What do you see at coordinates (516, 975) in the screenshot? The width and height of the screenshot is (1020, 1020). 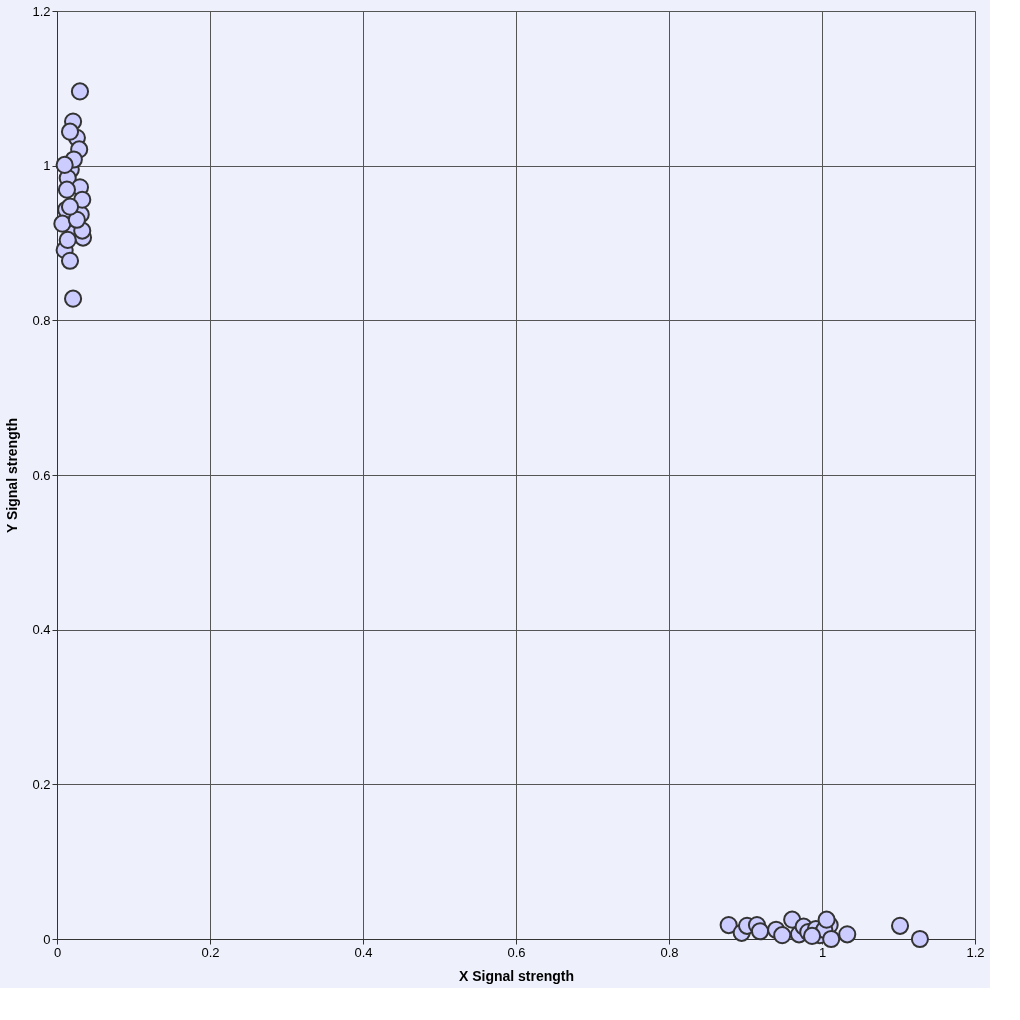 I see `x-axis-title: X Signal strength` at bounding box center [516, 975].